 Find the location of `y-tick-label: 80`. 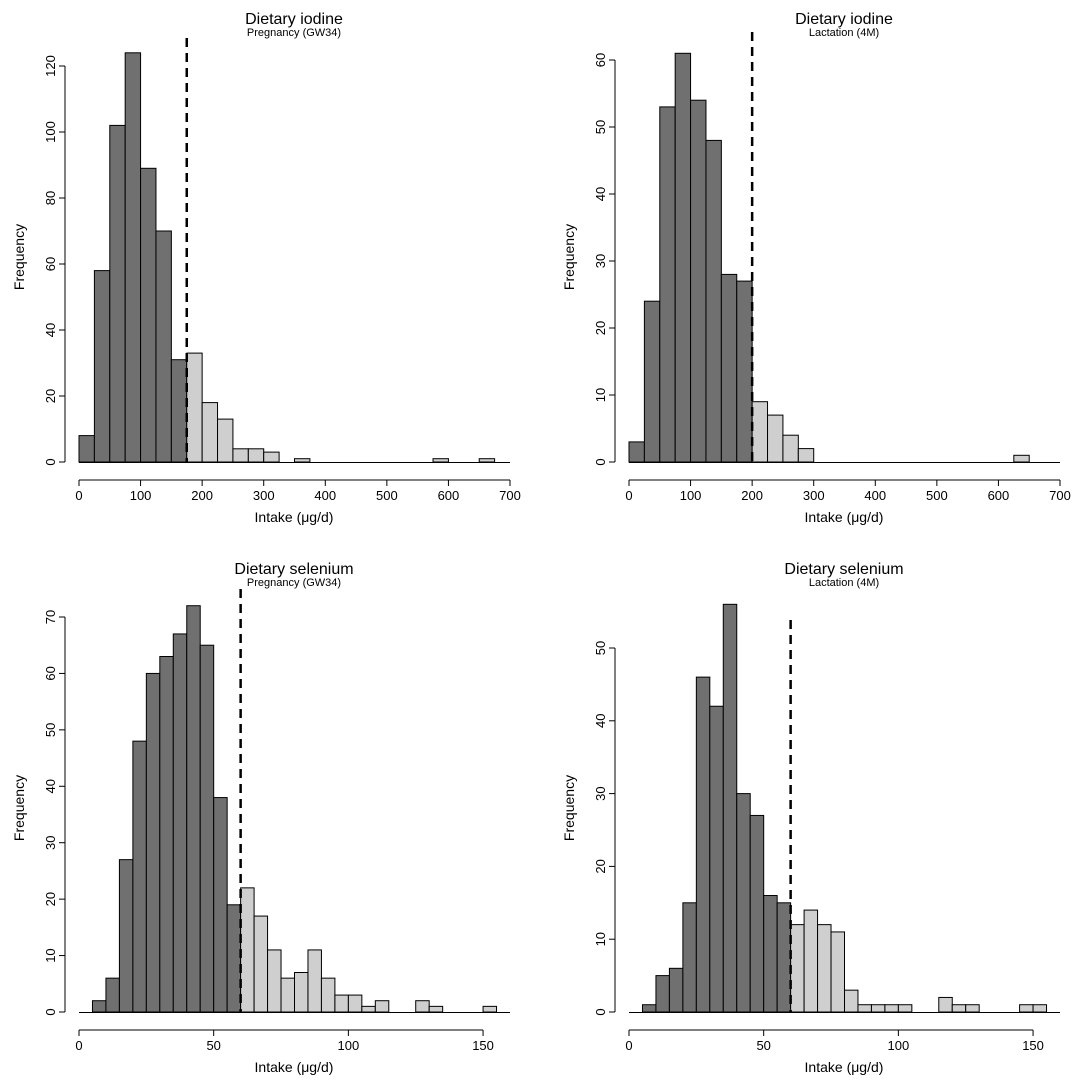

y-tick-label: 80 is located at coordinates (50, 198).